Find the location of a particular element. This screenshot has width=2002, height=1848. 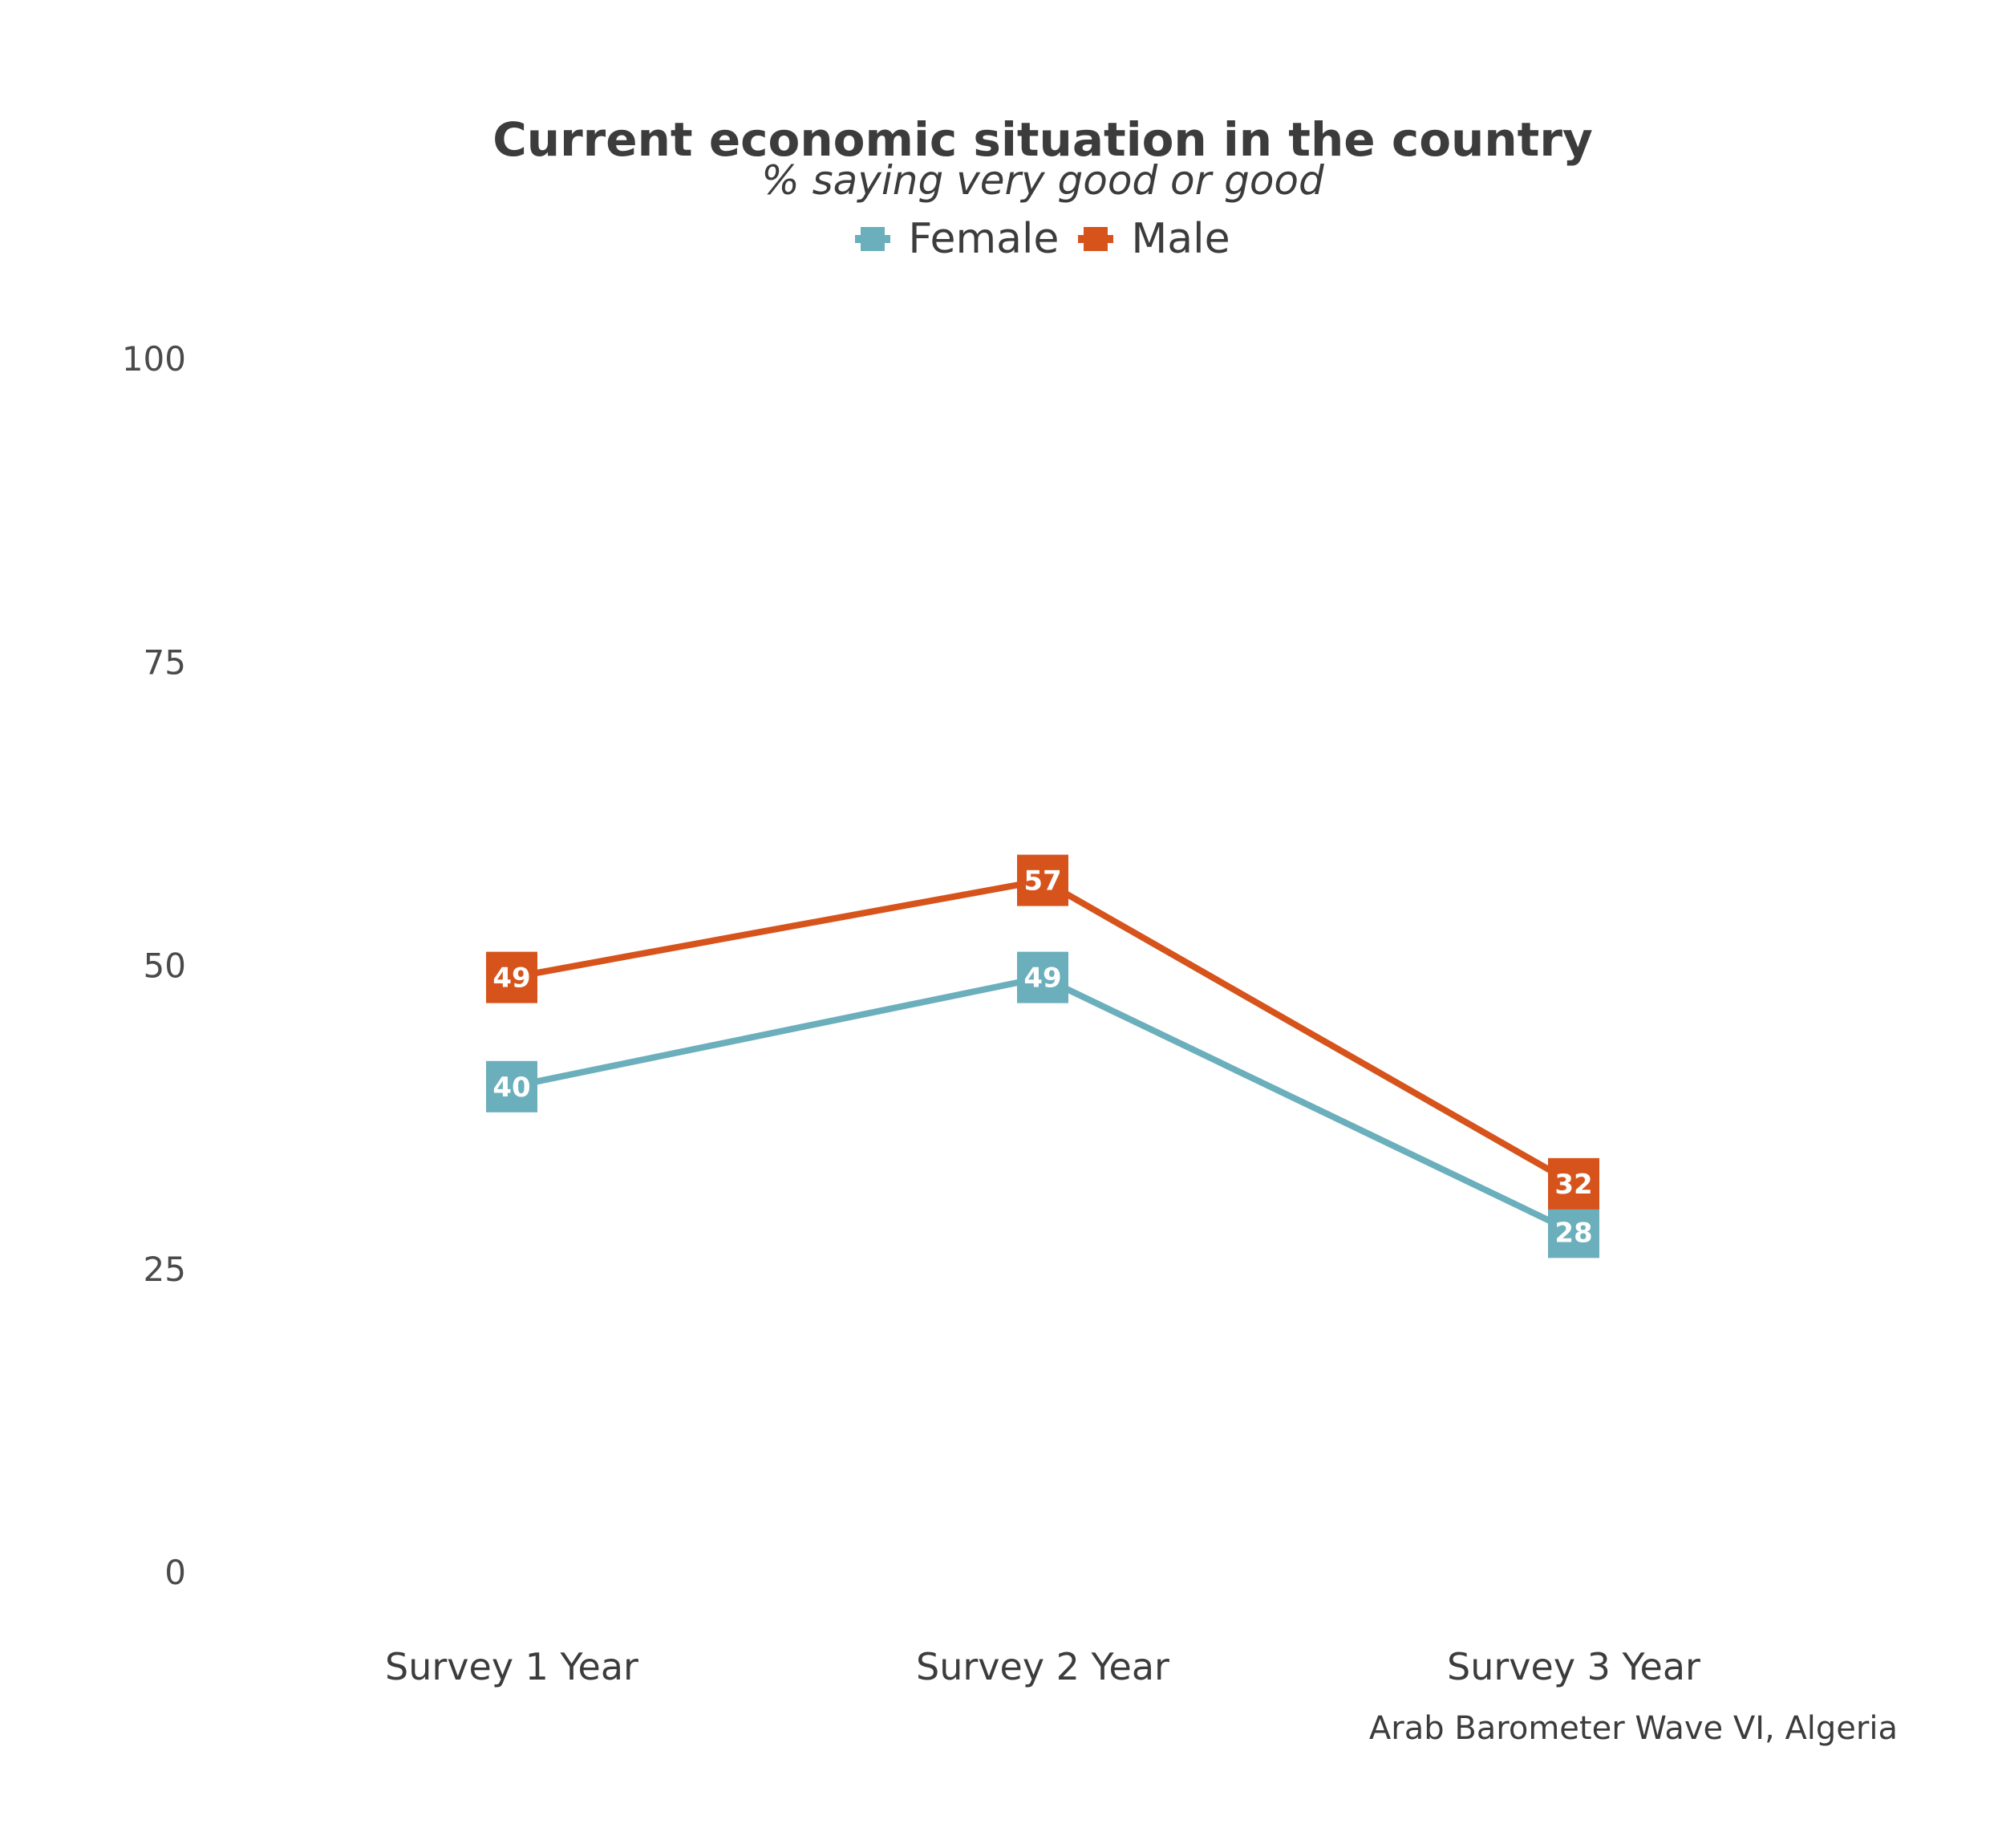

y-tick-label: 100 is located at coordinates (154, 359).